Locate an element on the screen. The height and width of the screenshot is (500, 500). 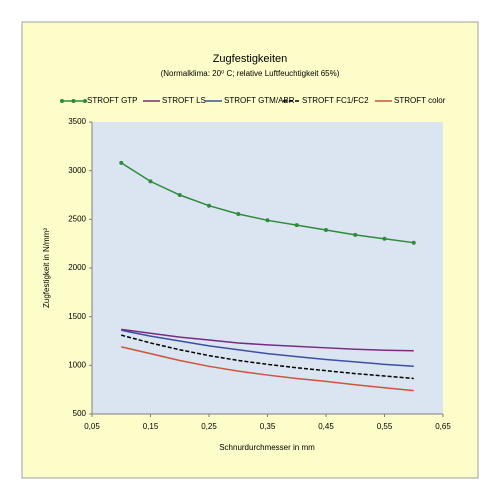
y-tick-label: 3000 is located at coordinates (77, 170).